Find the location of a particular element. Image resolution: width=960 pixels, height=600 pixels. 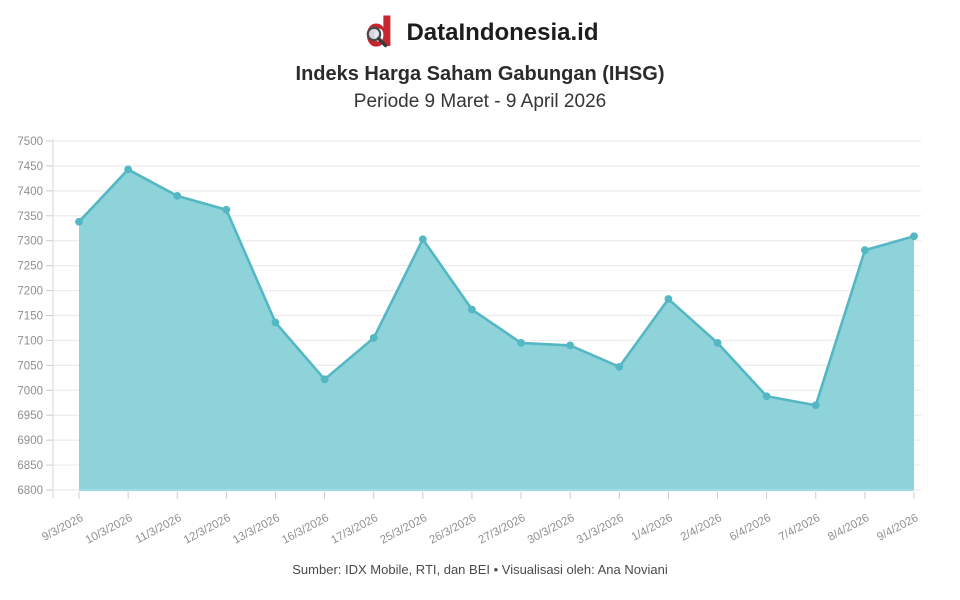

x-tick-label: 30/3/2026 is located at coordinates (551, 529).